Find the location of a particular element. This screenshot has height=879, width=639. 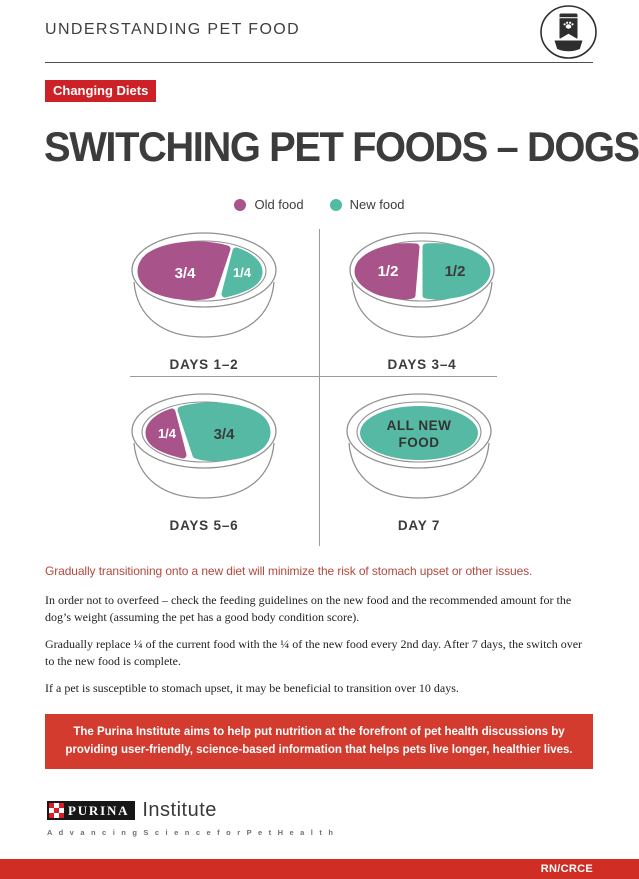

brand-suffix: Institute is located at coordinates (179, 810).